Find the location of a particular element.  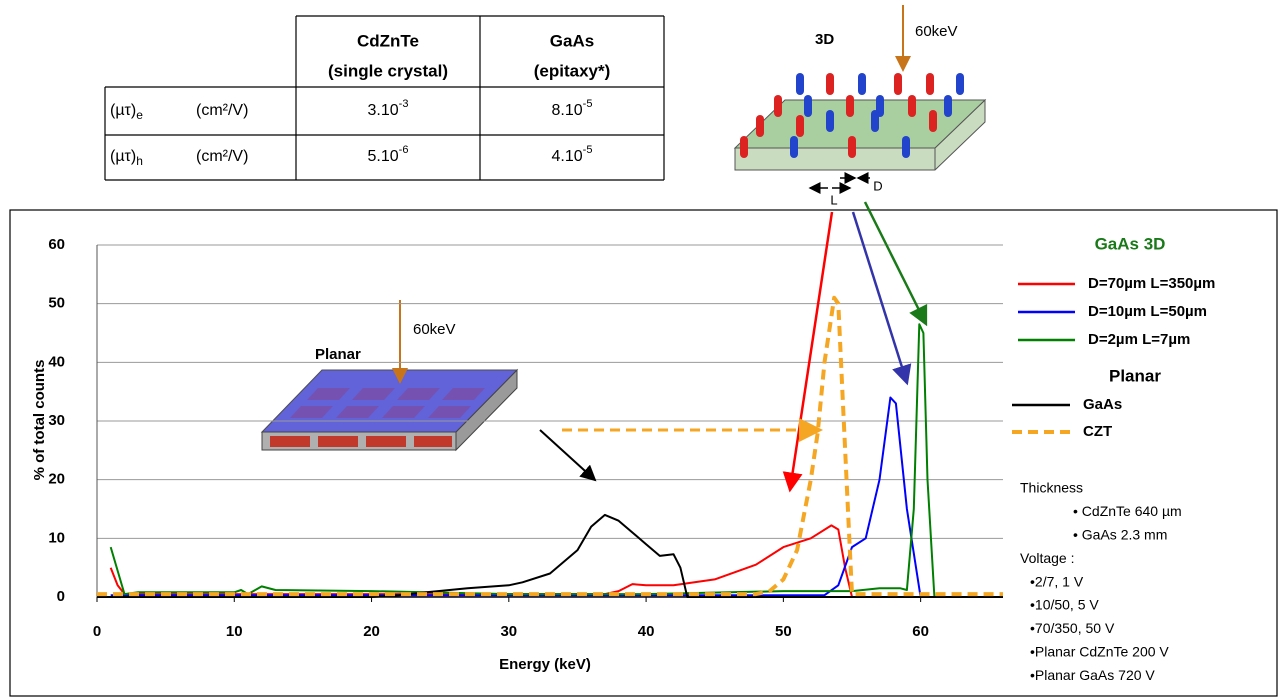

cell-exponent: -3 is located at coordinates (404, 104).